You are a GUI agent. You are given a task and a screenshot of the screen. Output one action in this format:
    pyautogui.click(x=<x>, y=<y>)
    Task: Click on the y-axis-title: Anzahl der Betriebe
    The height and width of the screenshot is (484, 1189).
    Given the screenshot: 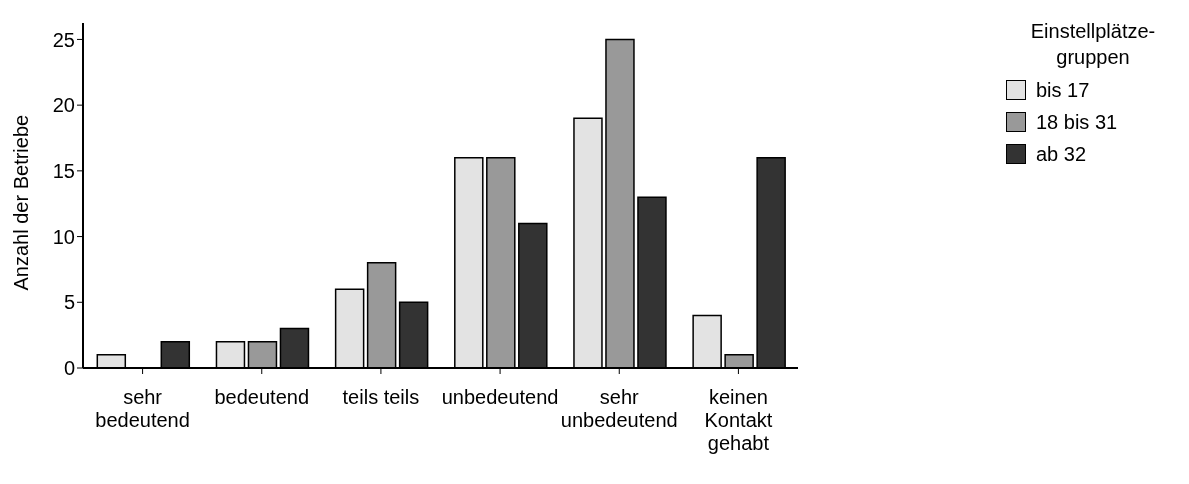 What is the action you would take?
    pyautogui.click(x=21, y=202)
    